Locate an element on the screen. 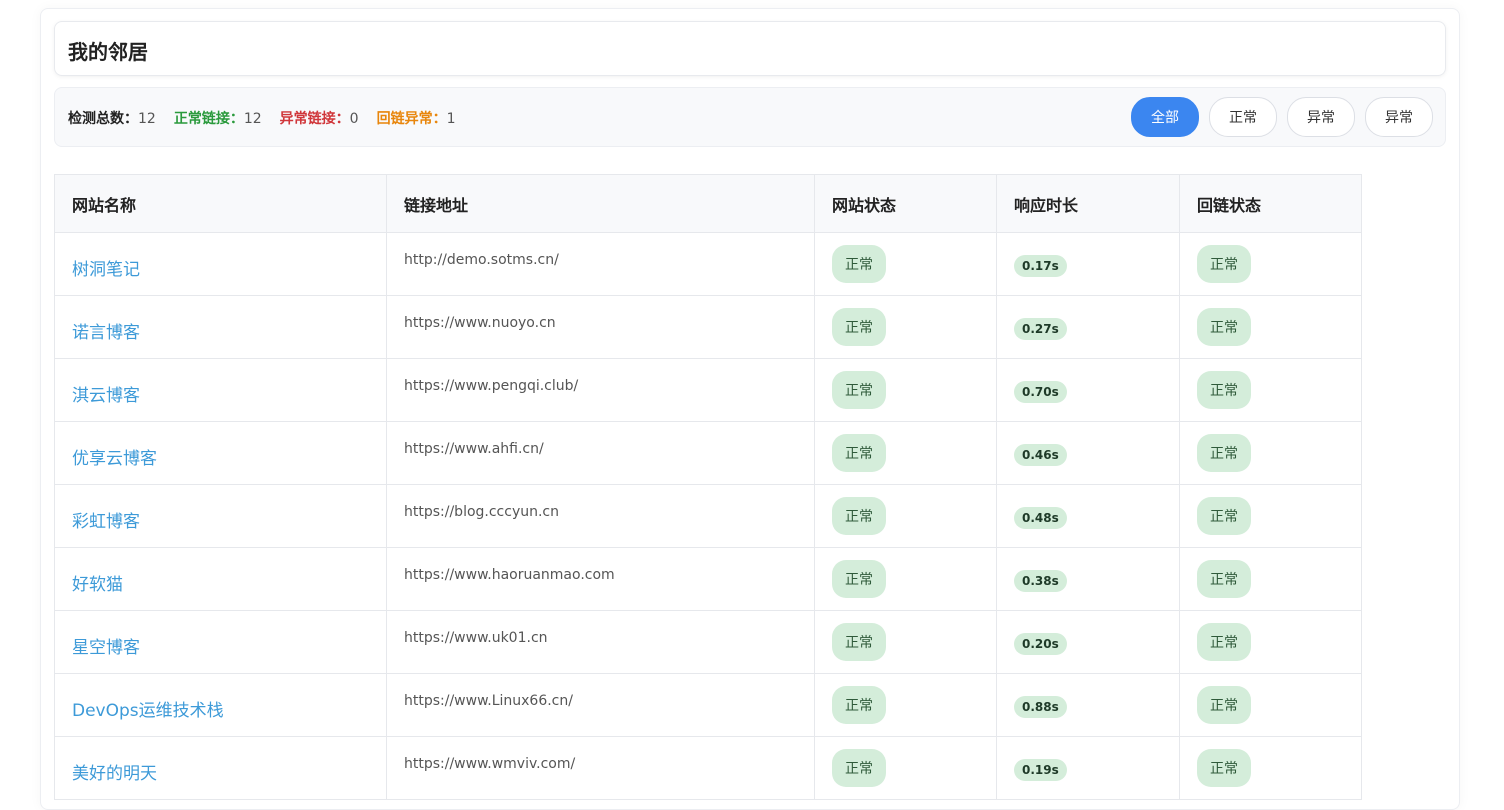  time-badge: 0.70s is located at coordinates (1040, 392).